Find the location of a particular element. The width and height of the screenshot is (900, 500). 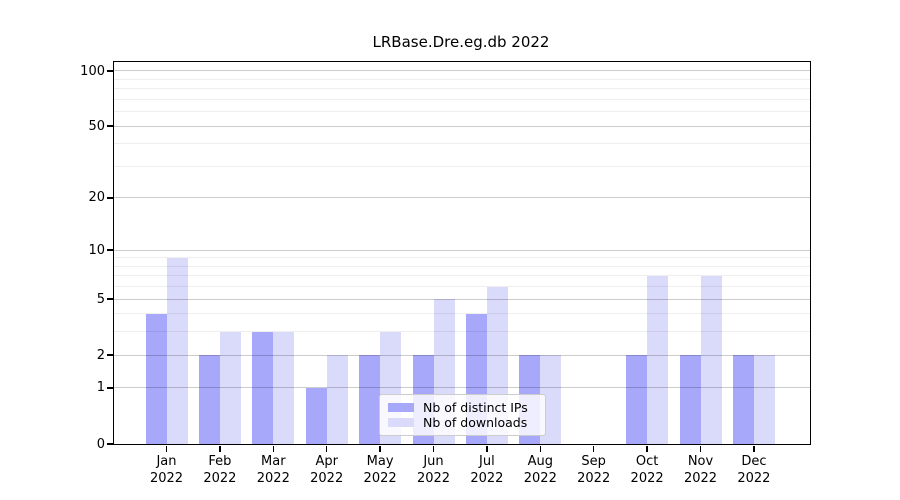

bar-downloads-mar is located at coordinates (284, 387).